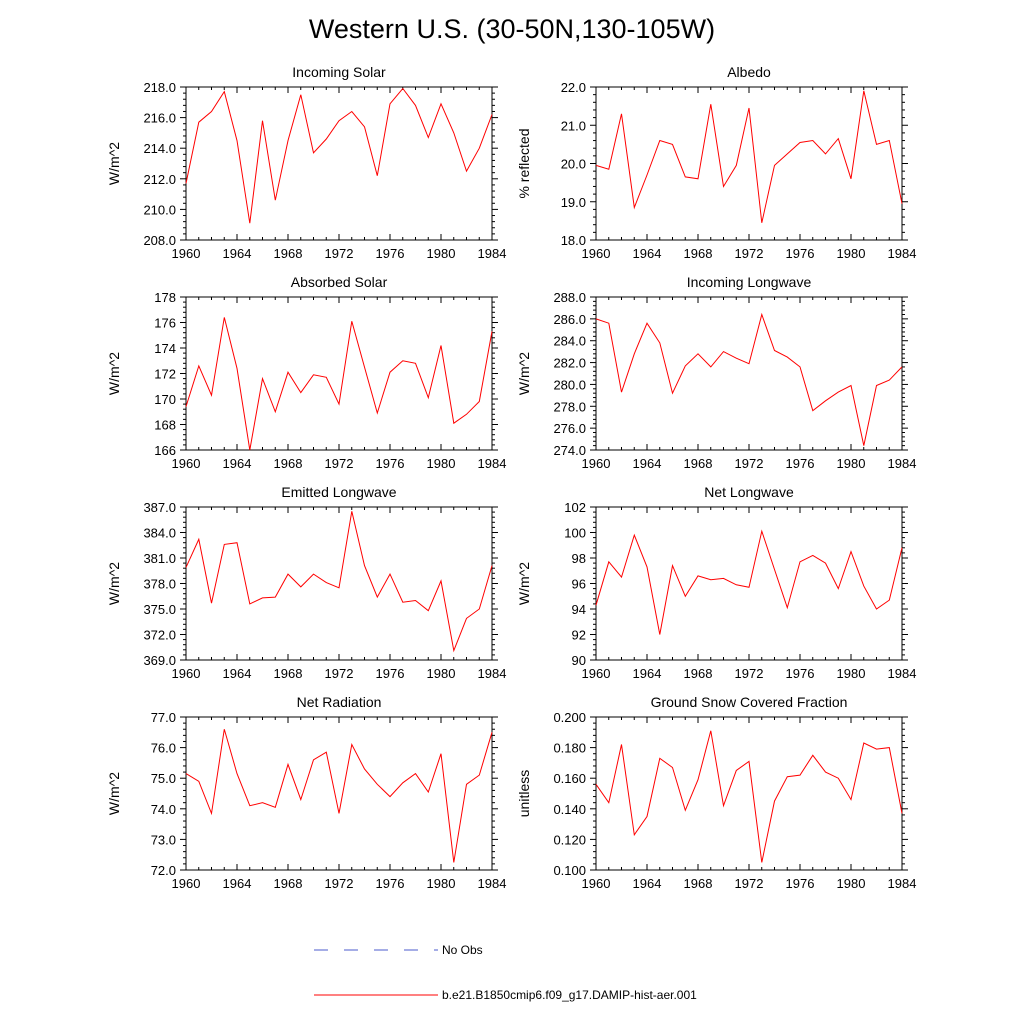  I want to click on panel-title: Net Longwave, so click(749, 492).